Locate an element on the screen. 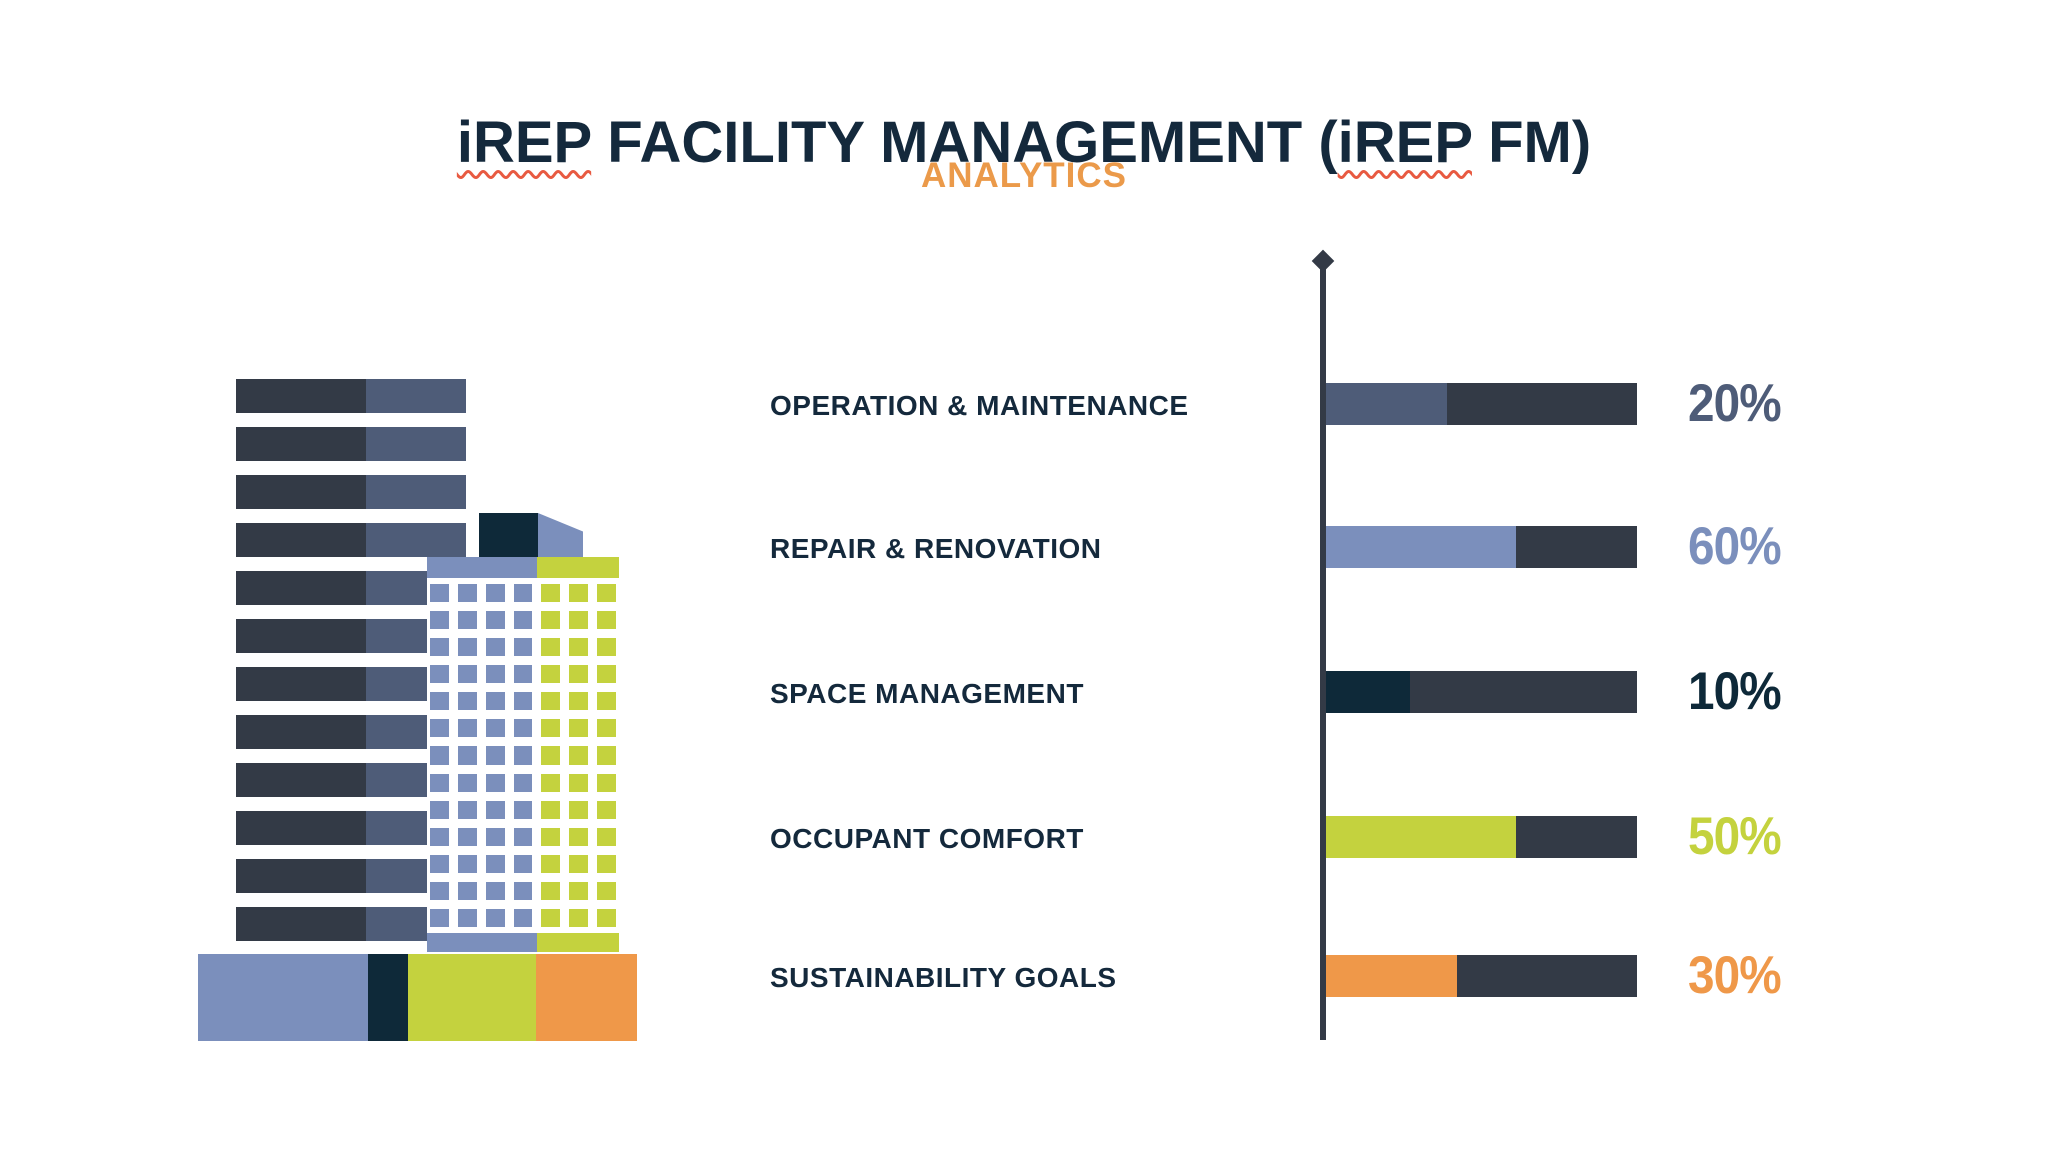 This screenshot has height=1152, width=2048. chart-row-repair-renovation: REPAIR & RENOVATION 60% is located at coordinates (1024, 546).